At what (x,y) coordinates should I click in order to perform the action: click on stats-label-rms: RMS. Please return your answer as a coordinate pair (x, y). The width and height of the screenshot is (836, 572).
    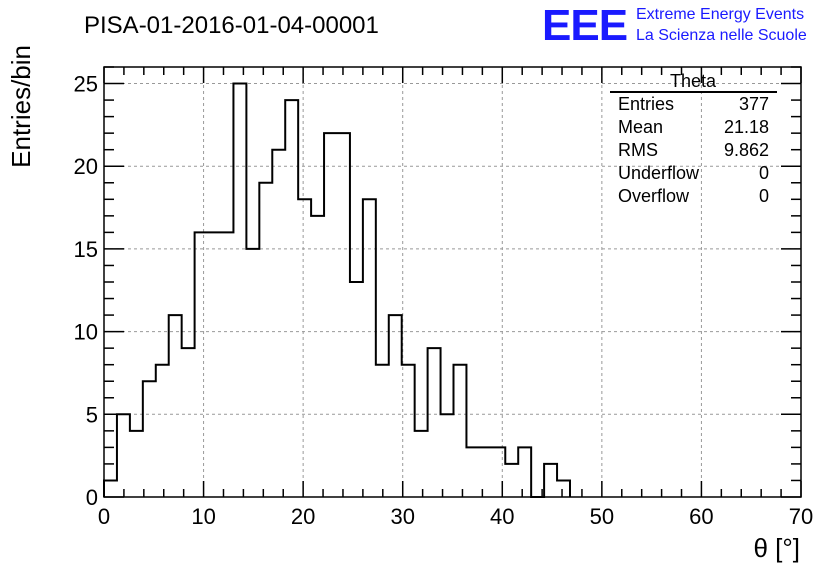
    Looking at the image, I should click on (638, 150).